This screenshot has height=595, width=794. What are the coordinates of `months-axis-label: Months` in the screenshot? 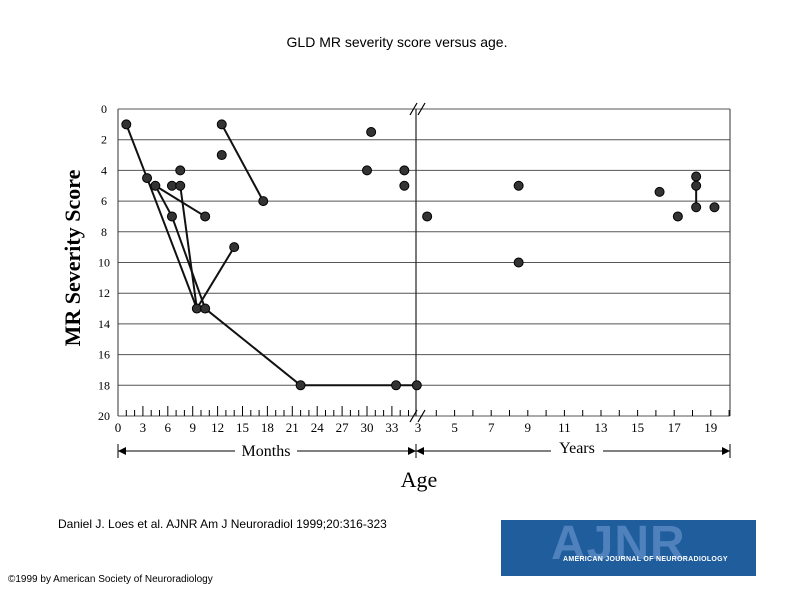 It's located at (266, 451).